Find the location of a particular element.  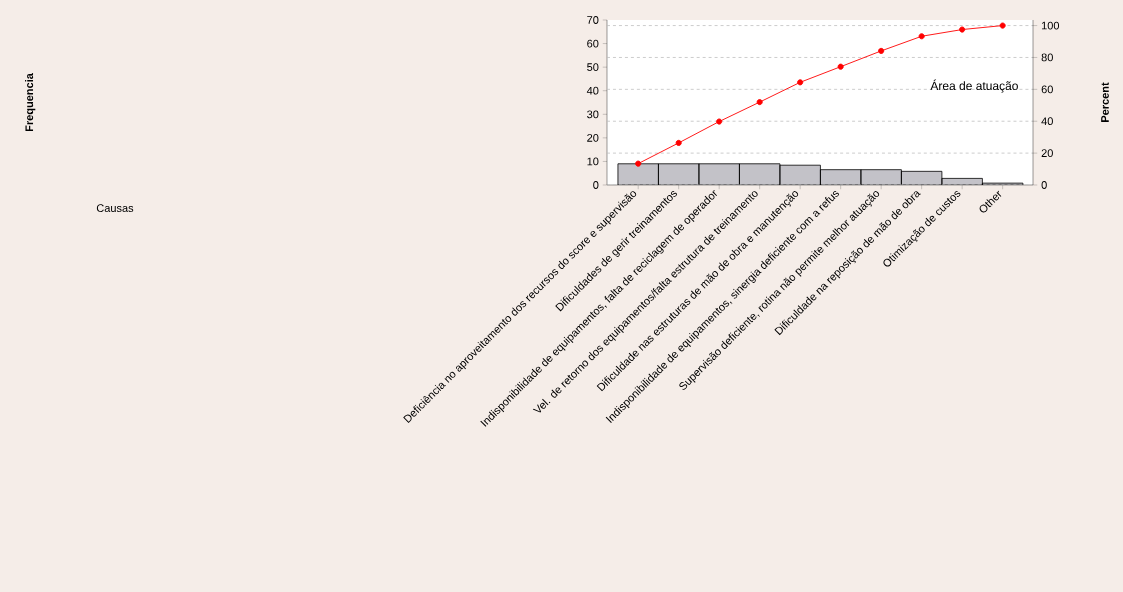

y2-tick-label: 40 is located at coordinates (1047, 121).